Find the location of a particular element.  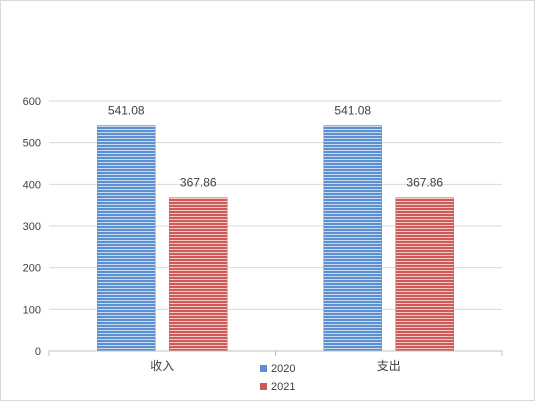

legend: 2020 2021 is located at coordinates (277, 378).